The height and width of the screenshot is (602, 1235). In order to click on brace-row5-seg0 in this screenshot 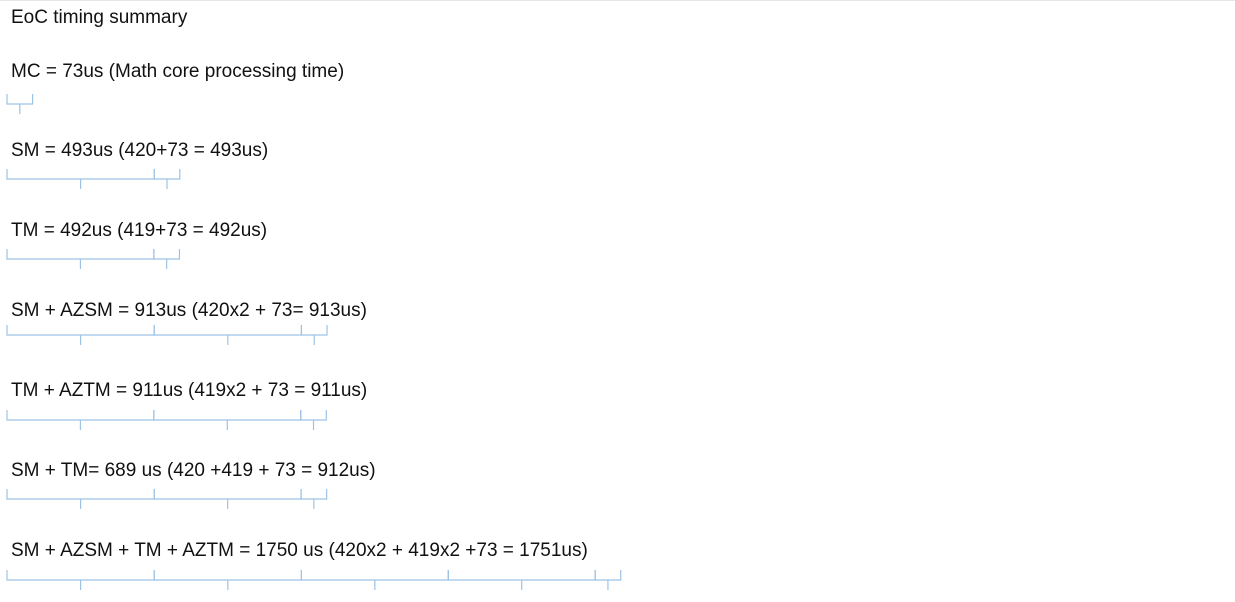, I will do `click(80, 499)`.